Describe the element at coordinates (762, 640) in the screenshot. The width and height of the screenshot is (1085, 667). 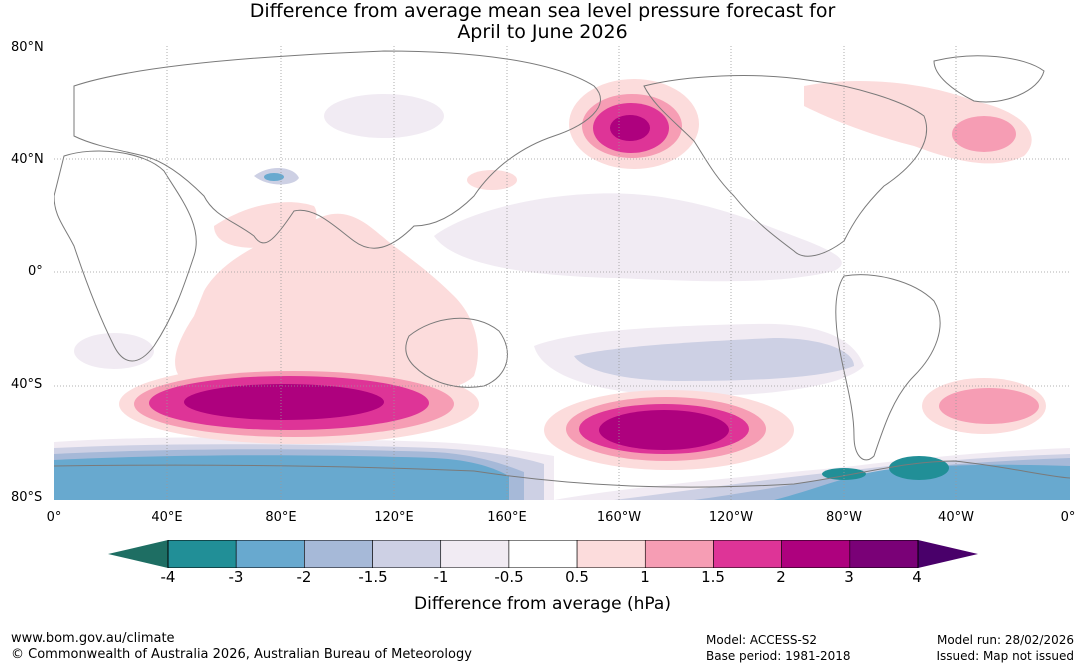
I see `model-name: Model: ACCESS-S2` at that location.